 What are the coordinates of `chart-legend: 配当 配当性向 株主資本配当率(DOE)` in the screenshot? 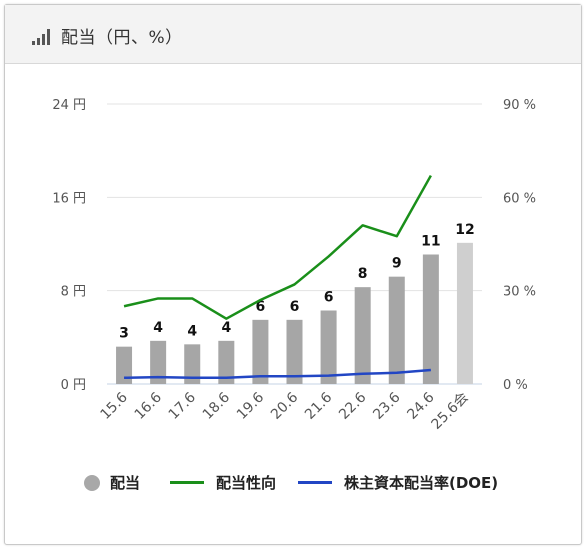 It's located at (293, 484).